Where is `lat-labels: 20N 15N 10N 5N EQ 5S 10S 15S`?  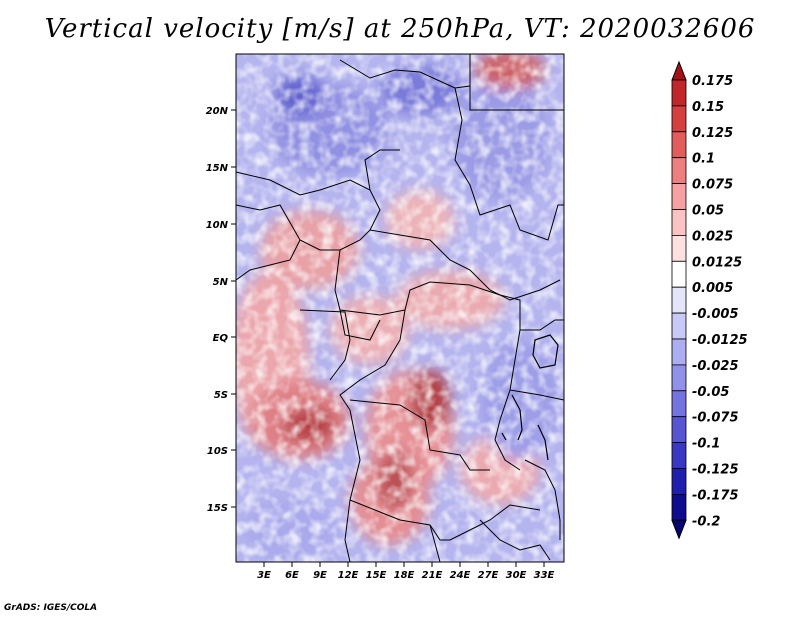 lat-labels: 20N 15N 10N 5N EQ 5S 10S 15S is located at coordinates (217, 310).